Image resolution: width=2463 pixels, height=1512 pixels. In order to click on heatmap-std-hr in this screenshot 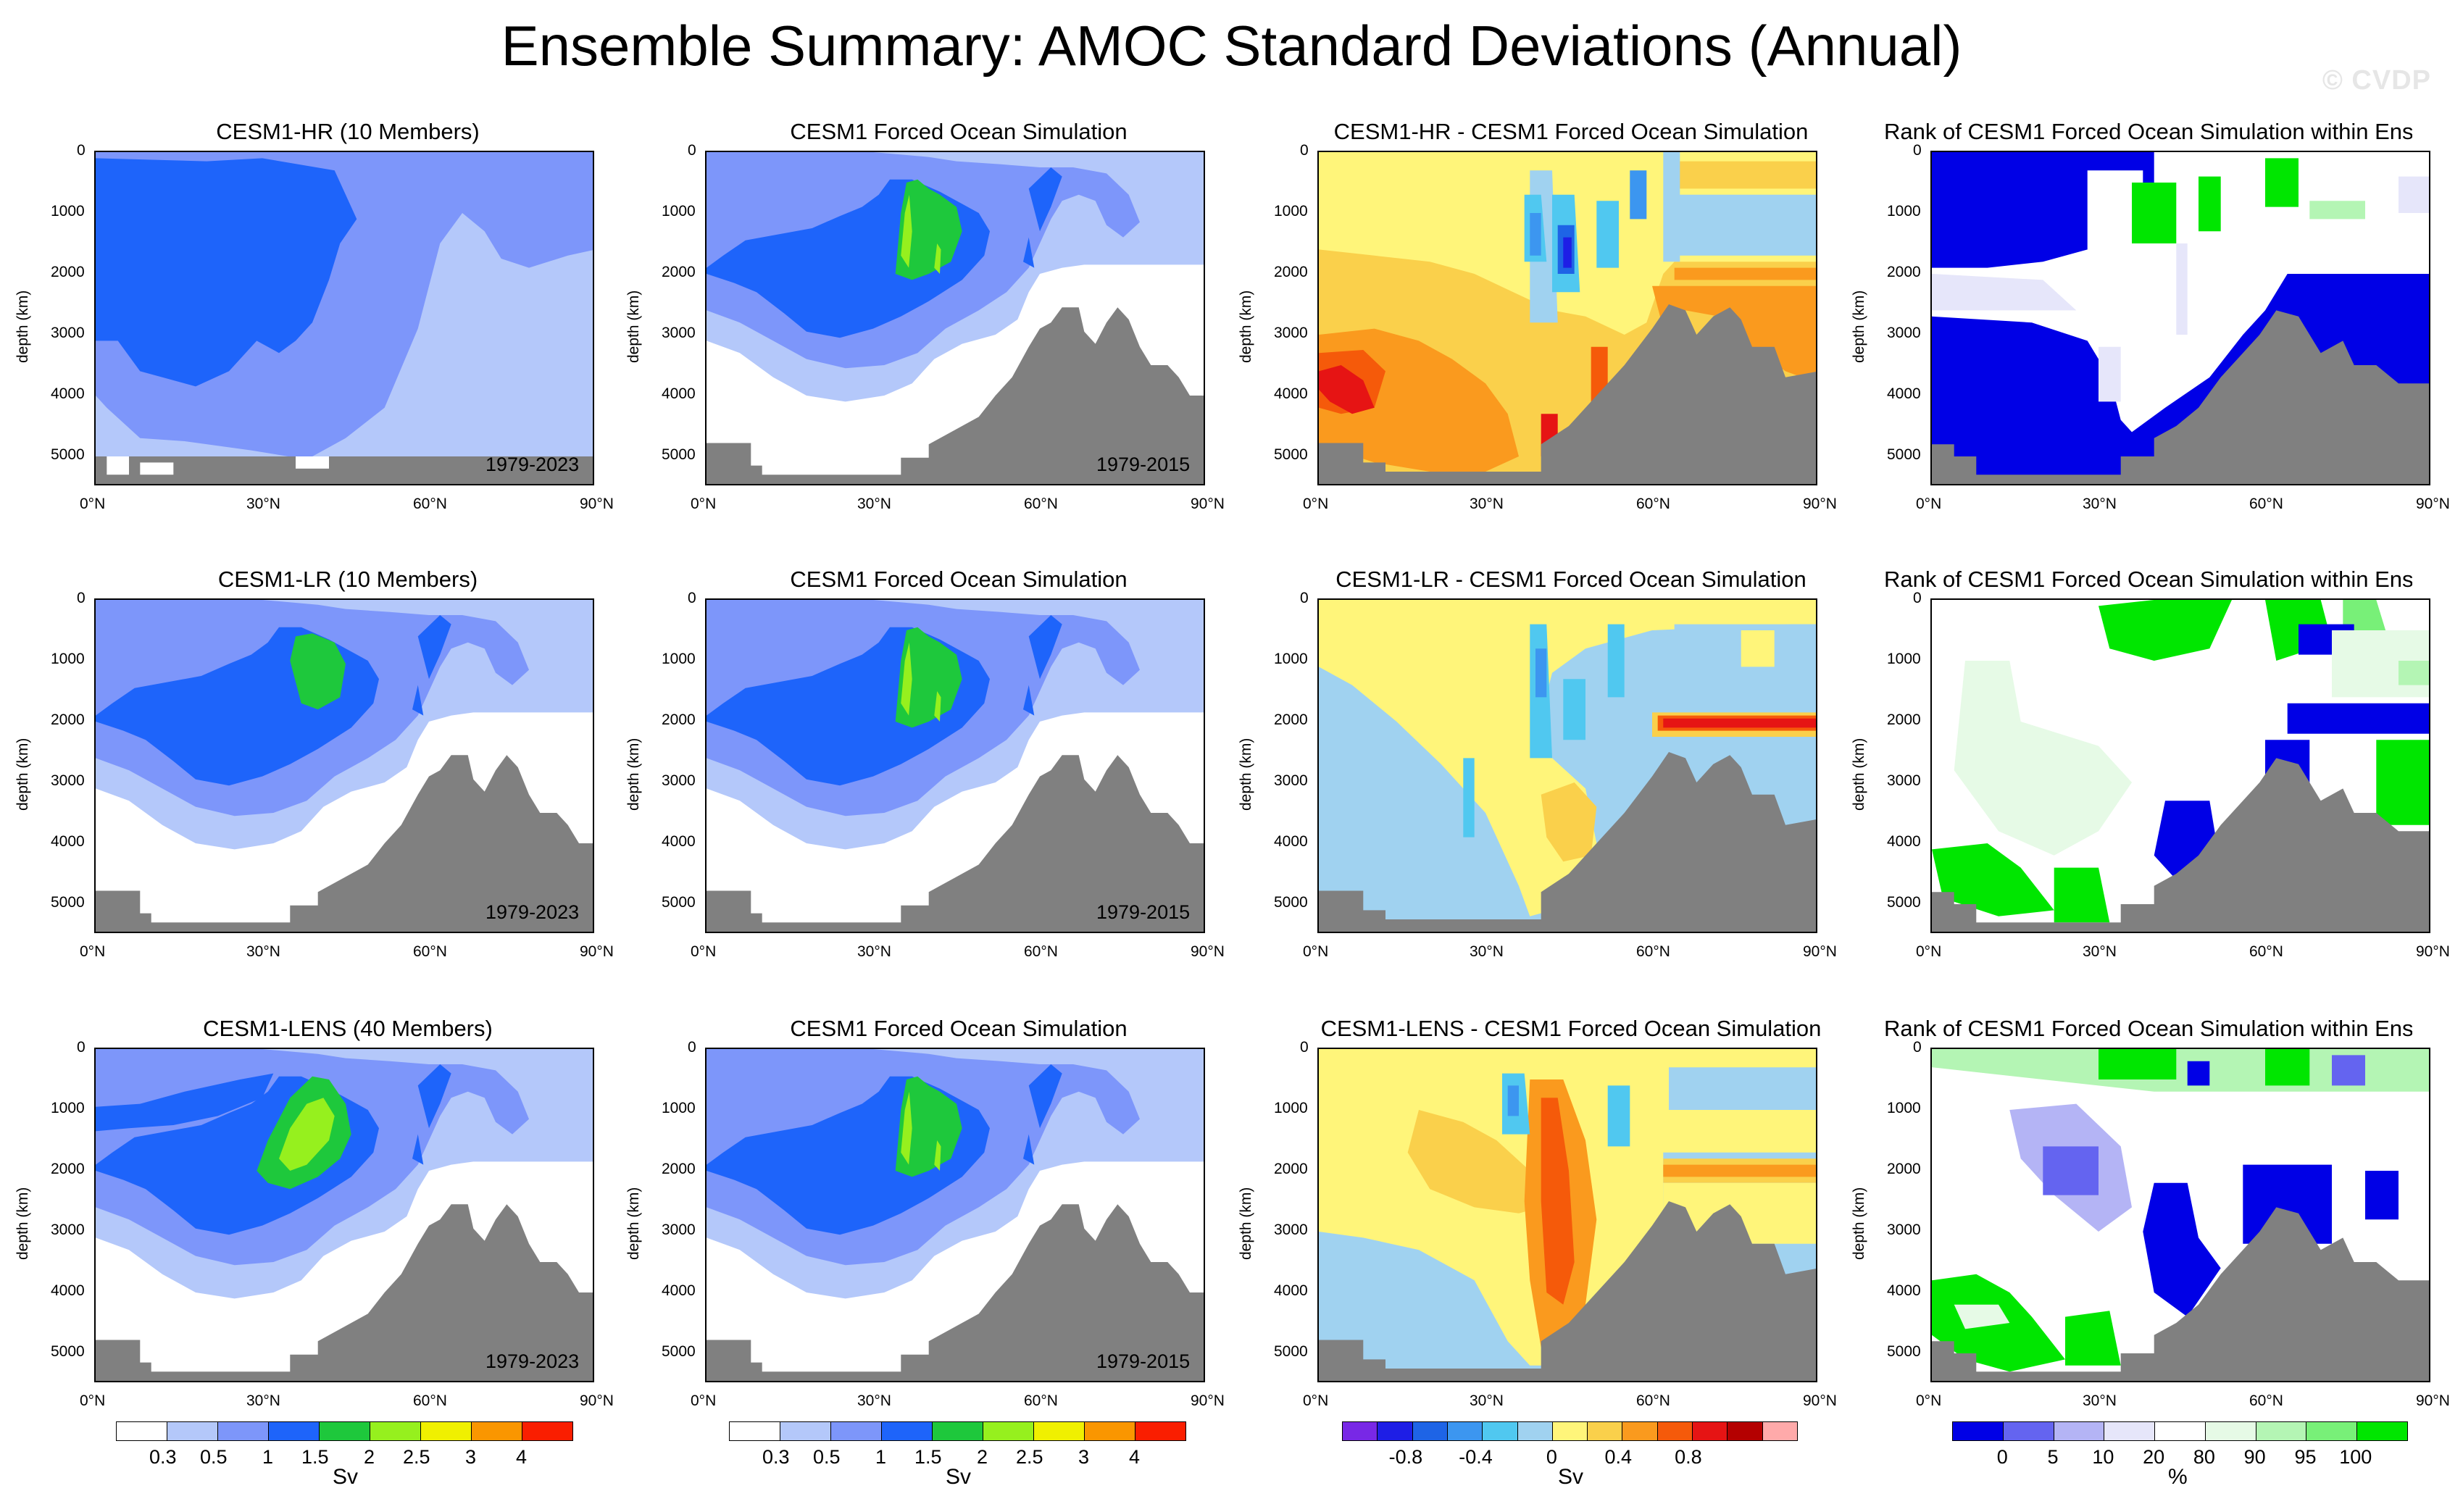, I will do `click(344, 318)`.